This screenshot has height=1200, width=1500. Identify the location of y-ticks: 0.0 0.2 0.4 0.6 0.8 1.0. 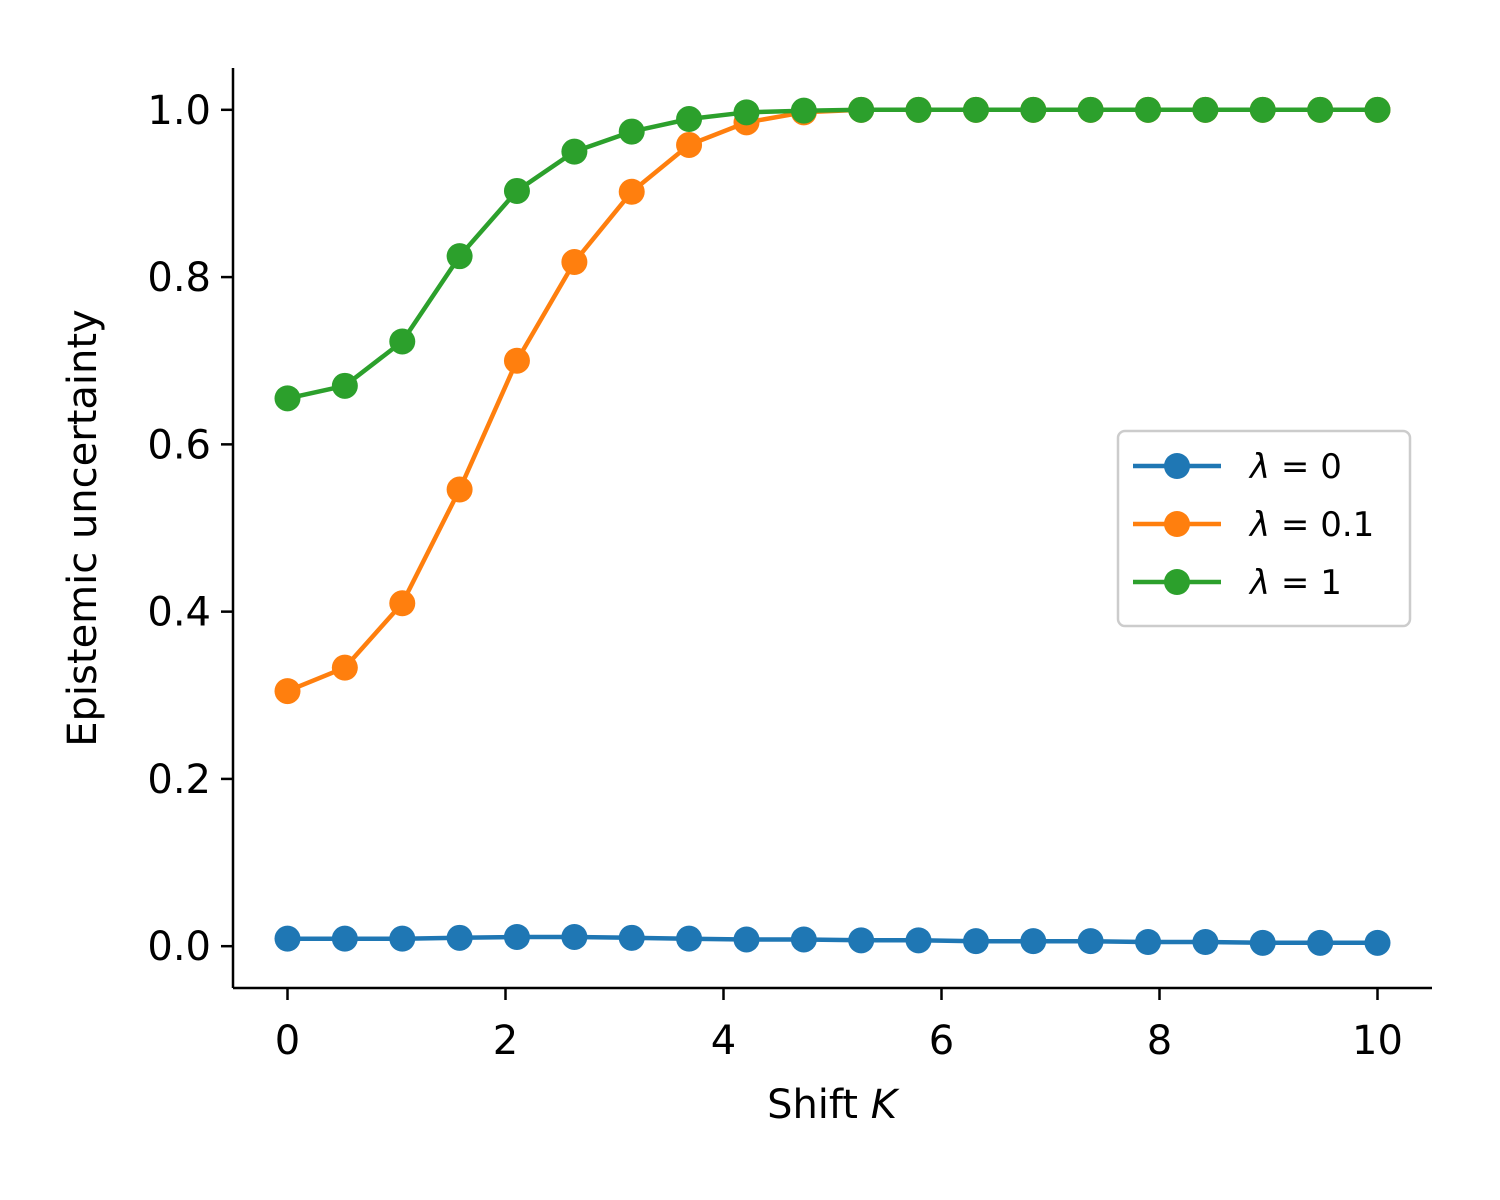
(190, 529).